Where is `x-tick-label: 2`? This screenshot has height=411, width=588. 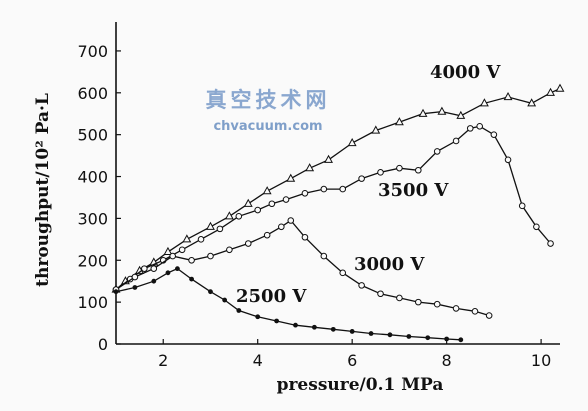 x-tick-label: 2 is located at coordinates (163, 360).